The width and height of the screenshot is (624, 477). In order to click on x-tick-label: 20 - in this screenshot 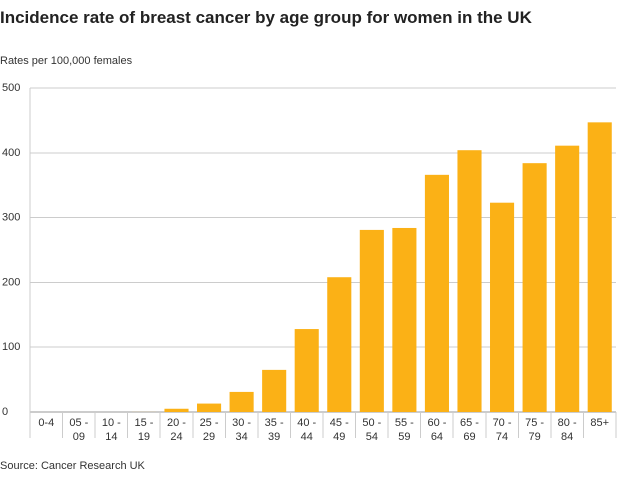, I will do `click(176, 423)`.